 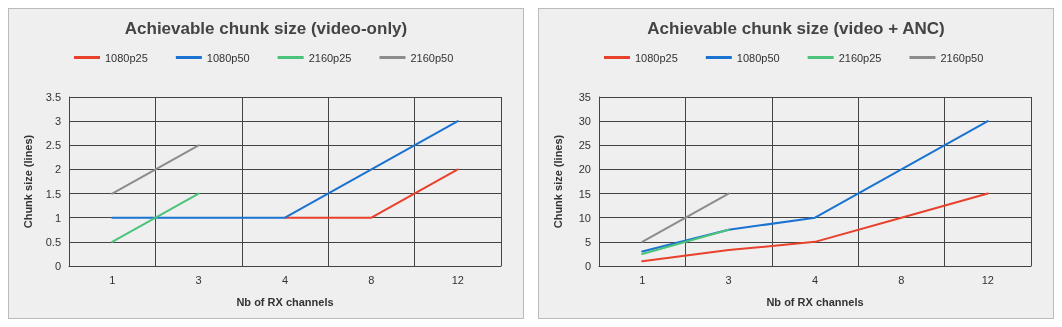 What do you see at coordinates (584, 217) in the screenshot?
I see `y-tick-label: 10` at bounding box center [584, 217].